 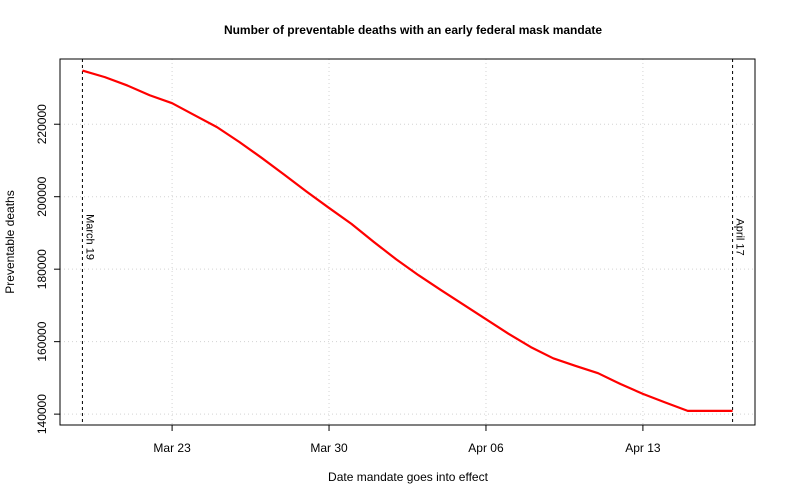 What do you see at coordinates (486, 448) in the screenshot?
I see `x-tick-label: Apr 06` at bounding box center [486, 448].